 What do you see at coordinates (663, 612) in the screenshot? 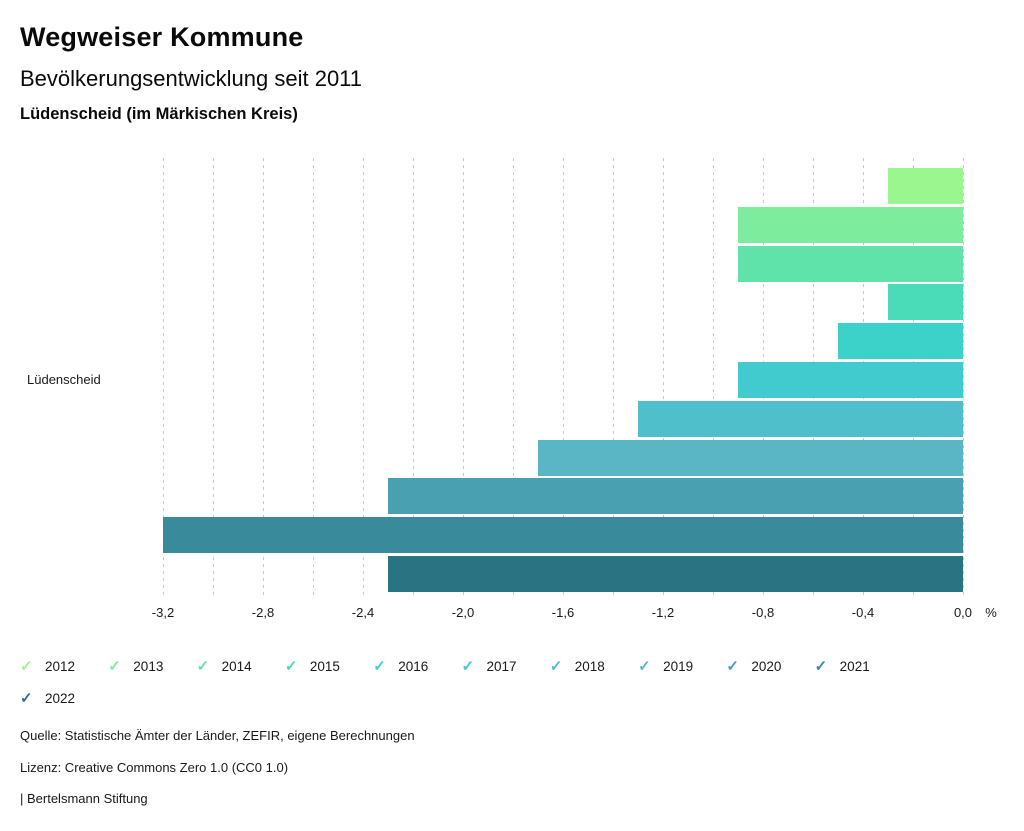
I see `x-tick-label: -1,2` at bounding box center [663, 612].